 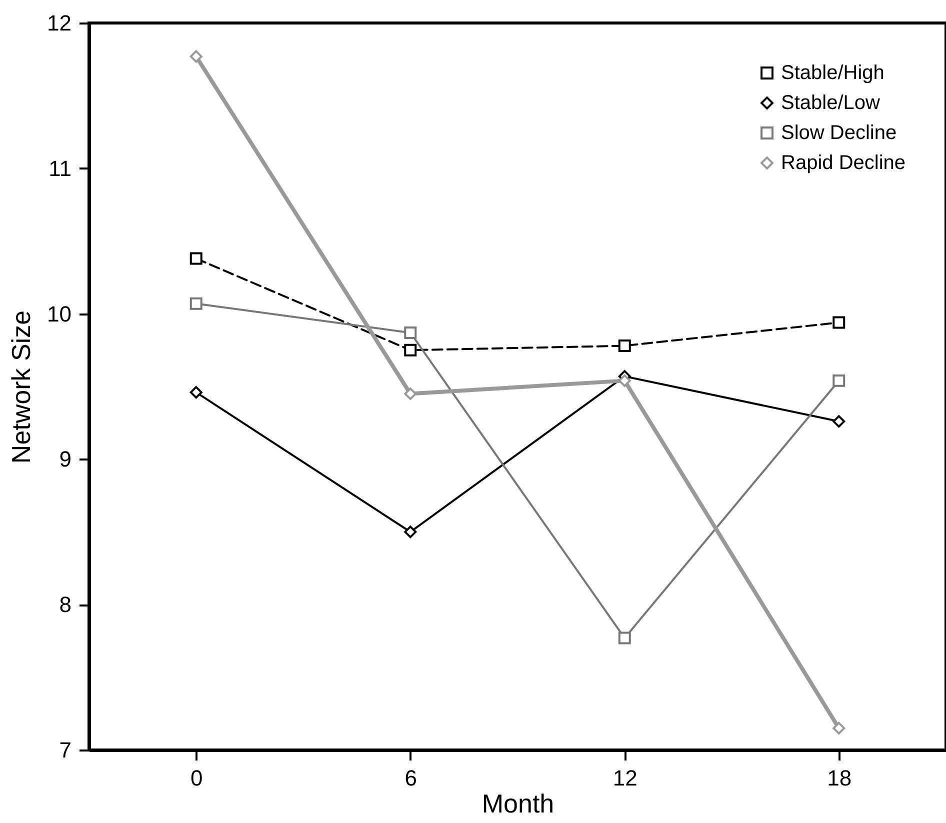 What do you see at coordinates (21, 387) in the screenshot?
I see `y-axis-title: Network Size` at bounding box center [21, 387].